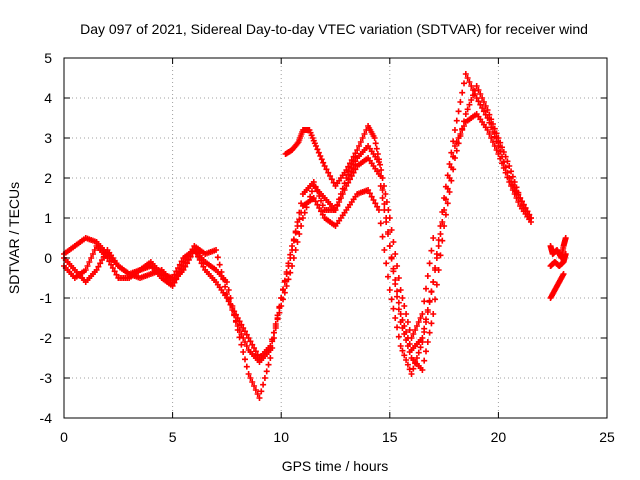  Describe the element at coordinates (46, 298) in the screenshot. I see `y-tick-label: -1` at that location.